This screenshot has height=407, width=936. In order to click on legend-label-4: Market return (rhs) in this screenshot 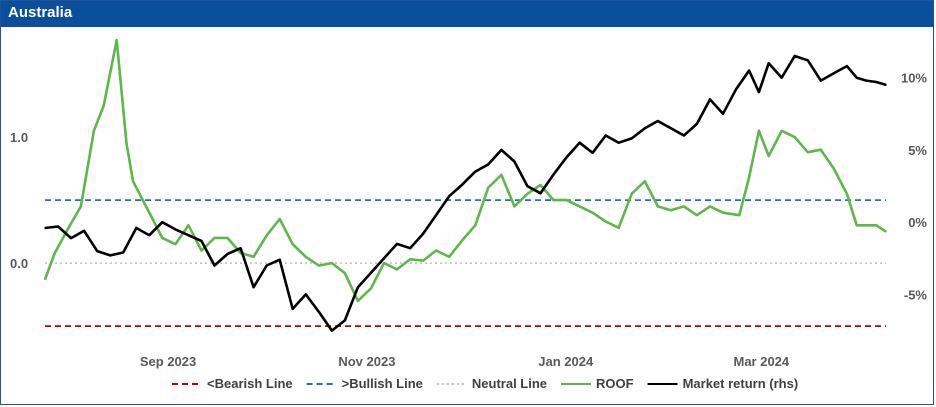, I will do `click(741, 383)`.